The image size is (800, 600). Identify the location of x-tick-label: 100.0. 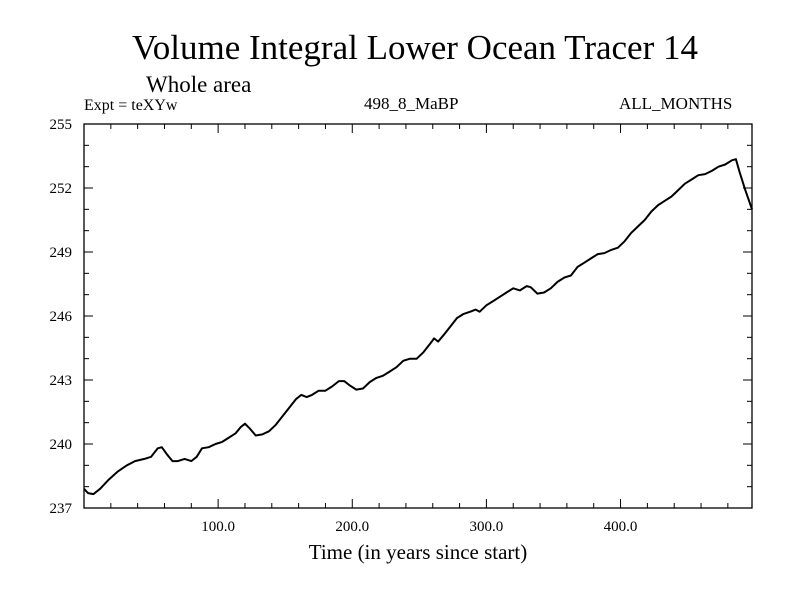
(218, 527).